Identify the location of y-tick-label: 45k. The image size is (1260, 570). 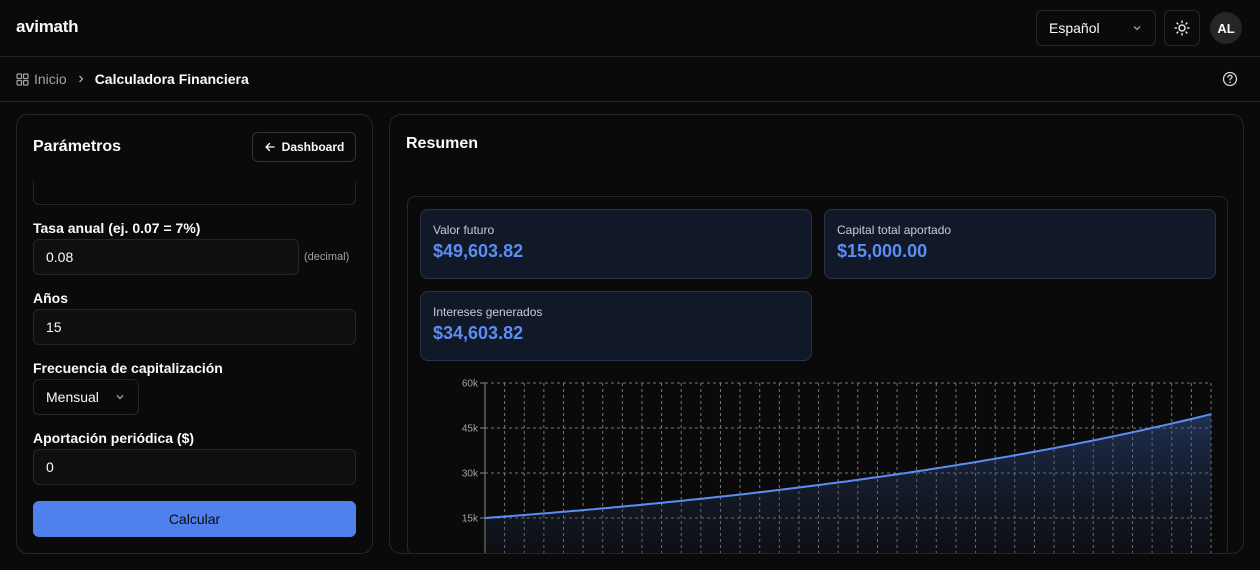
(470, 429).